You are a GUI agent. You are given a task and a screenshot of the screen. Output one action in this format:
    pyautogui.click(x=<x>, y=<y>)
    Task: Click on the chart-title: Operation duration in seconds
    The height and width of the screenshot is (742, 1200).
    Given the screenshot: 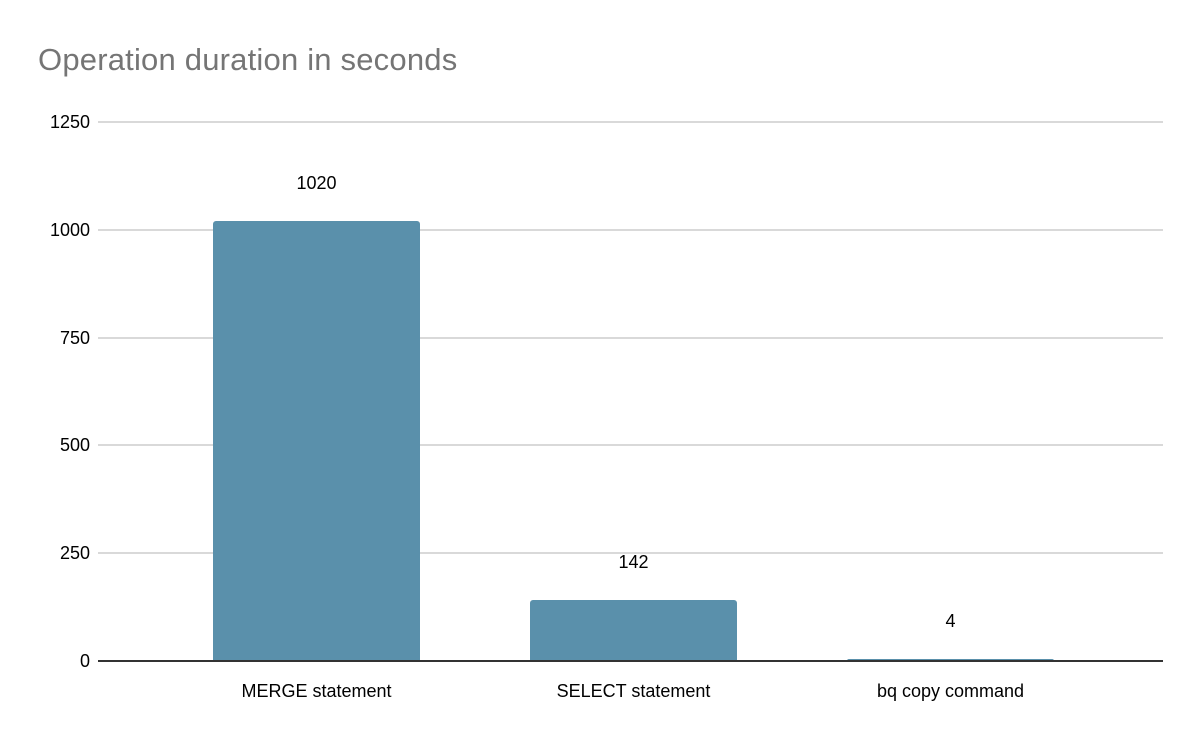 What is the action you would take?
    pyautogui.click(x=248, y=59)
    